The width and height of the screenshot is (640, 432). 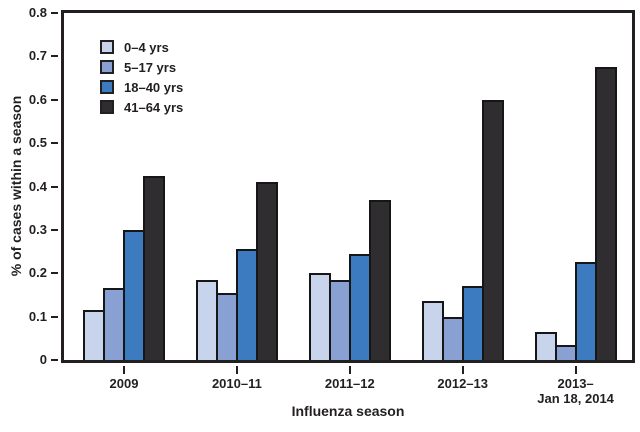 I want to click on legend: 0–4 yrs 5–17 yrs 18–40 yrs 41–64 yrs, so click(x=141, y=80).